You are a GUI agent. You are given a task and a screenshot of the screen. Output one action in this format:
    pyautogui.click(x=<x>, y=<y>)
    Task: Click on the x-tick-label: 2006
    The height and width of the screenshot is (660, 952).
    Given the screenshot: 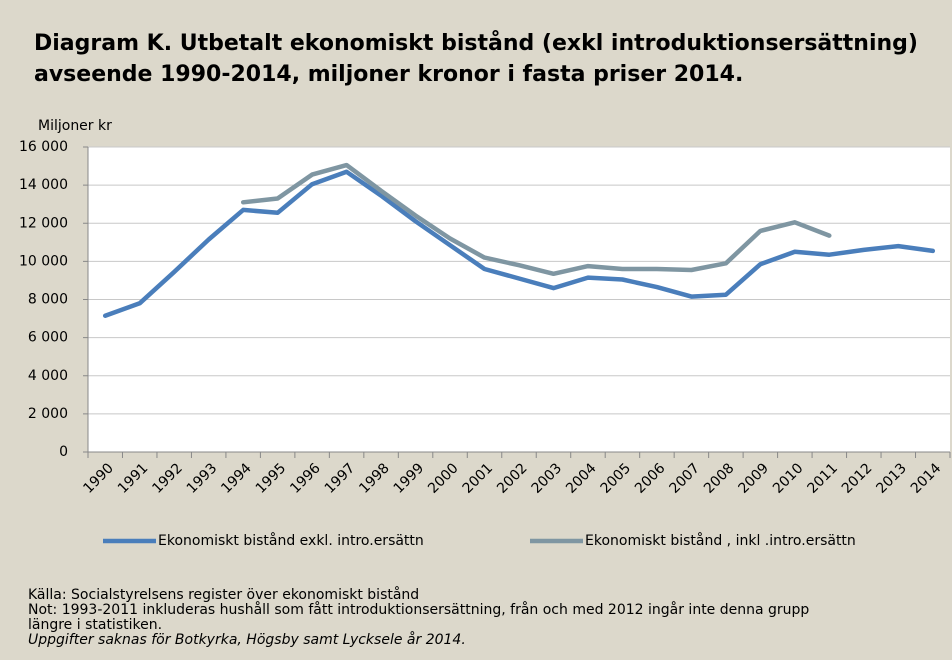 What is the action you would take?
    pyautogui.click(x=650, y=478)
    